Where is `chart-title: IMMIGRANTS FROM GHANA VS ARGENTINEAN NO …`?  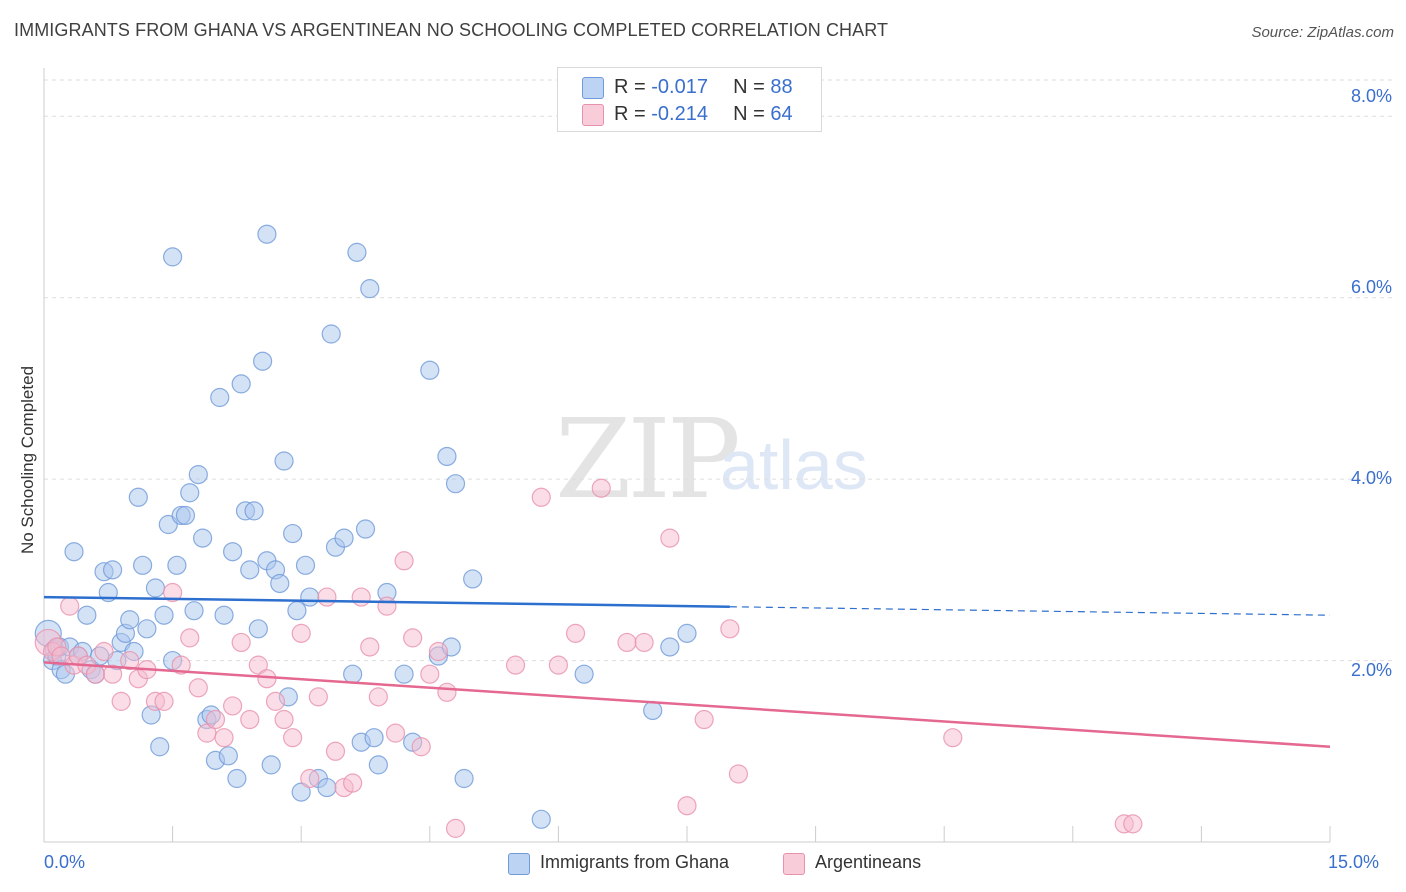 chart-title: IMMIGRANTS FROM GHANA VS ARGENTINEAN NO … is located at coordinates (451, 30).